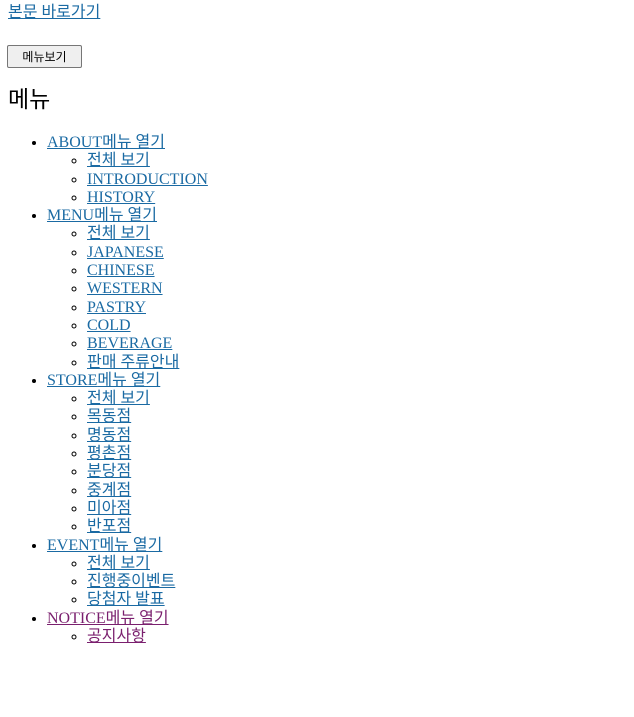 This screenshot has width=634, height=717. Describe the element at coordinates (109, 435) in the screenshot. I see `nav-store-myeongdong-link: 명동점` at that location.